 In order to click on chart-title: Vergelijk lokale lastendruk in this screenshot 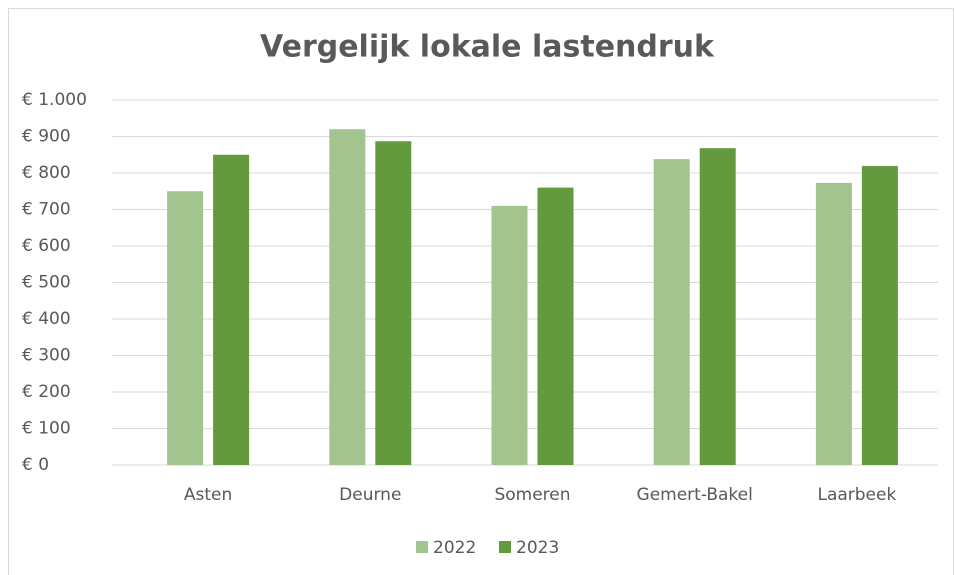, I will do `click(487, 47)`.